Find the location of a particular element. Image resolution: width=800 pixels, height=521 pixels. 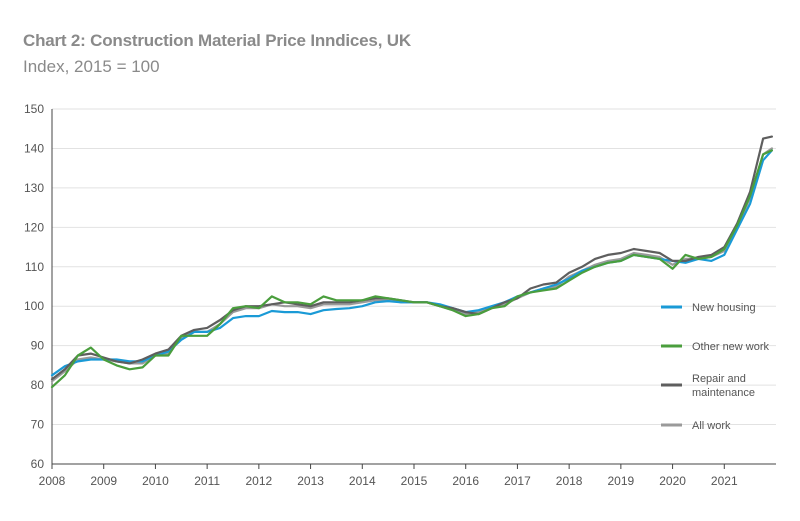

x-tick-label-2013: 2013 is located at coordinates (310, 481).